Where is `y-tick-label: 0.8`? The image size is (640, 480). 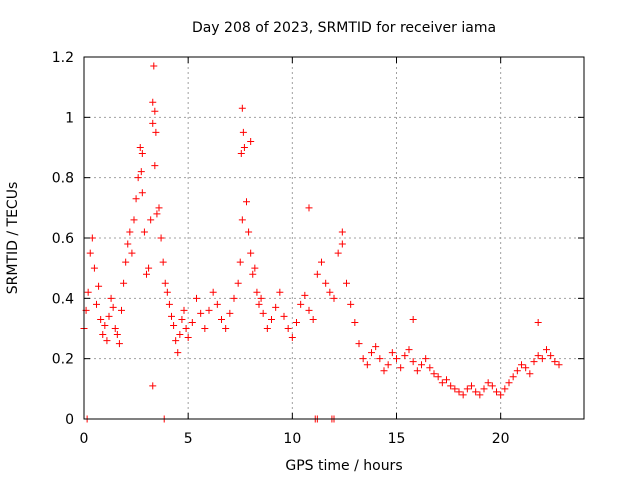
y-tick-label: 0.8 is located at coordinates (63, 179).